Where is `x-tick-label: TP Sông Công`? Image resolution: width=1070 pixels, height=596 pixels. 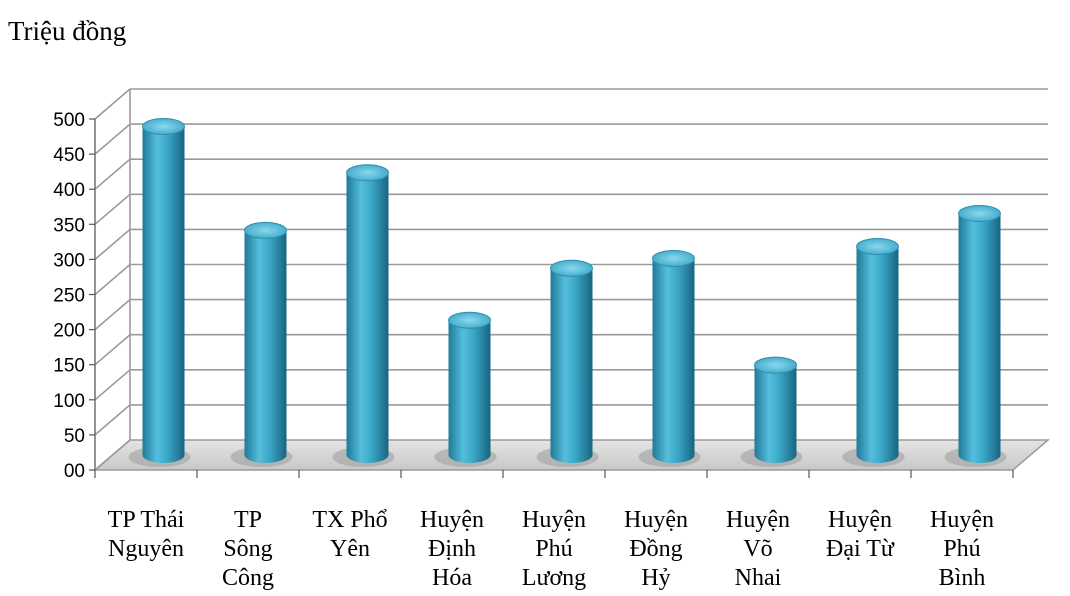 x-tick-label: TP Sông Công is located at coordinates (248, 549).